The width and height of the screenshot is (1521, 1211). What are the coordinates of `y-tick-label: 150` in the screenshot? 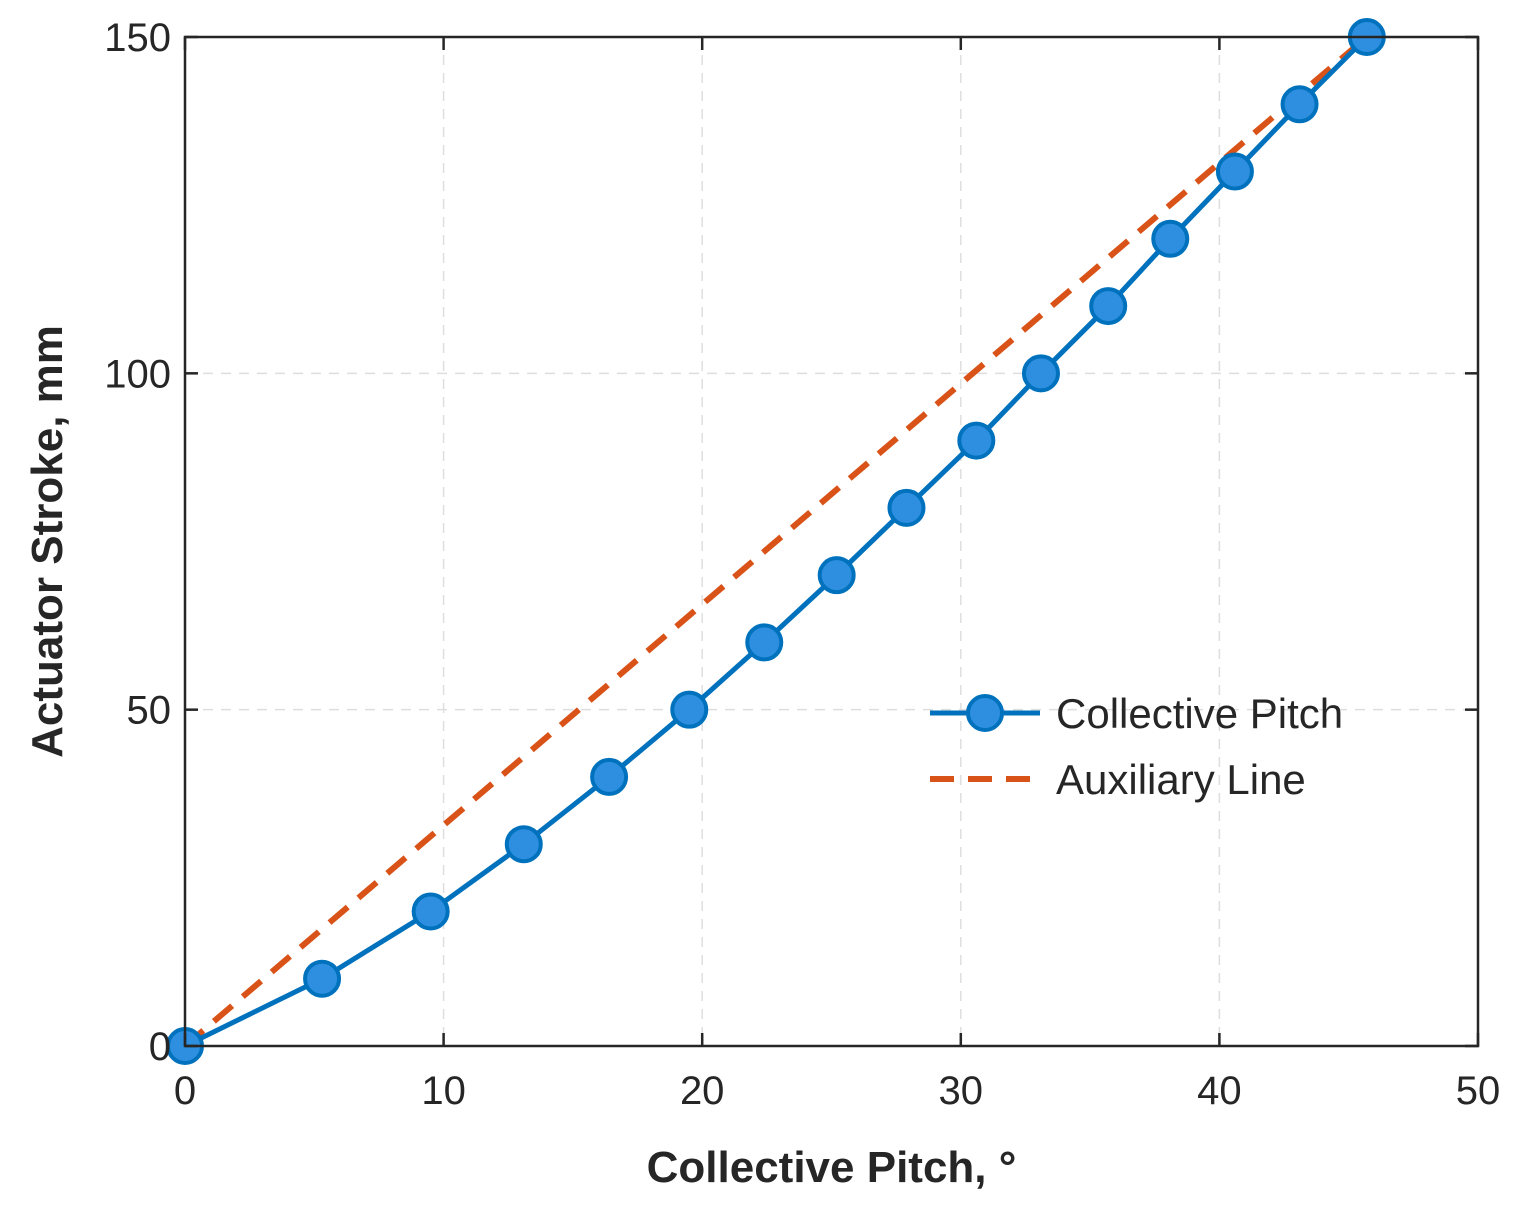 It's located at (137, 38).